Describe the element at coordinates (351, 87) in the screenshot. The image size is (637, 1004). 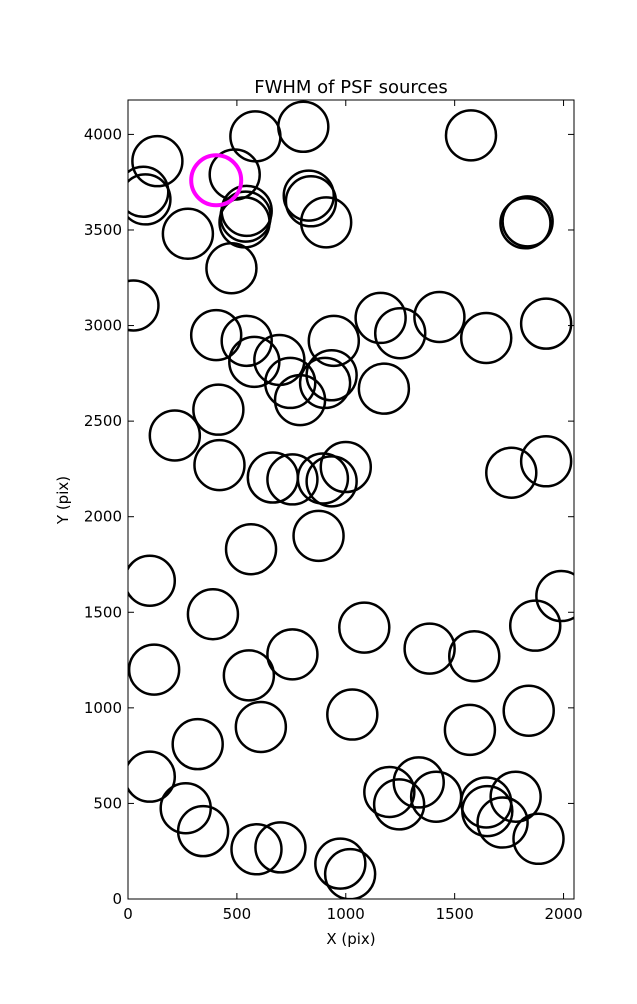
I see `chart-title: FWHM of PSF sources` at that location.